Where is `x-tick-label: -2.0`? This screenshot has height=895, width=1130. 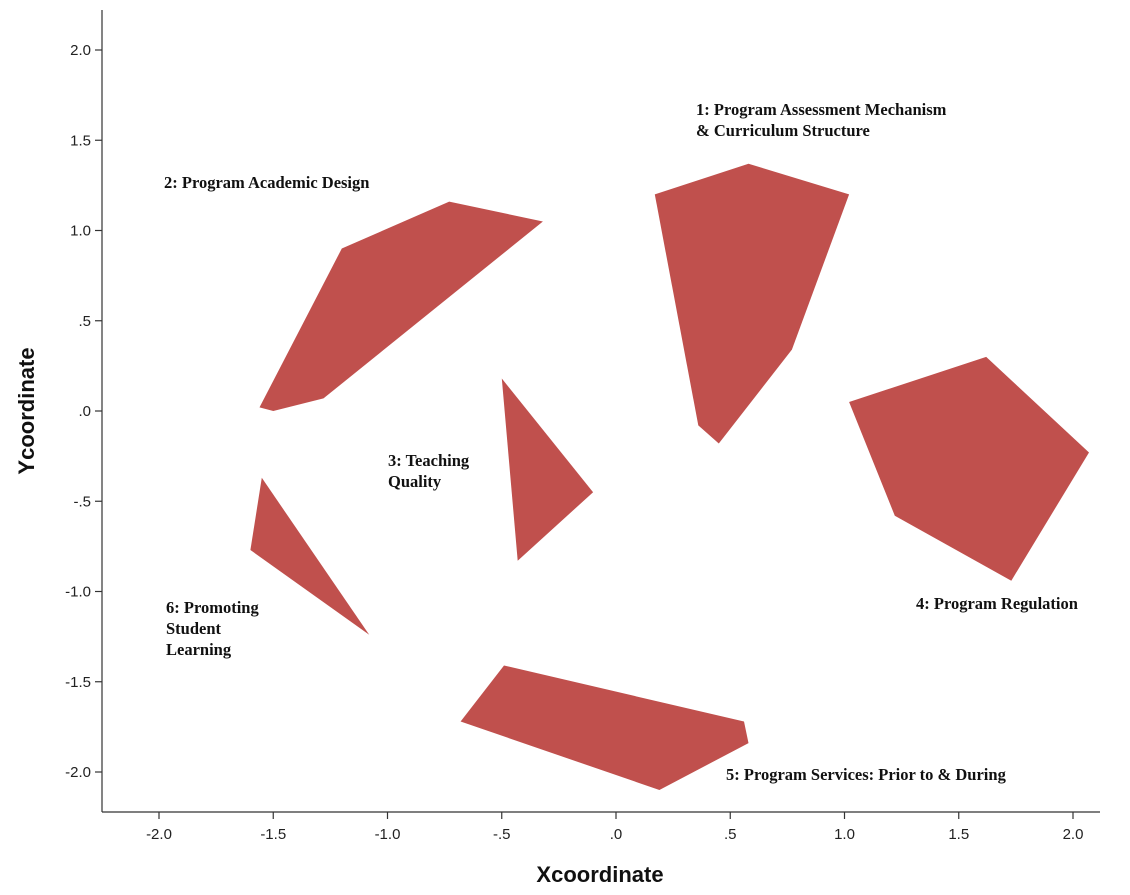
x-tick-label: -2.0 is located at coordinates (159, 834).